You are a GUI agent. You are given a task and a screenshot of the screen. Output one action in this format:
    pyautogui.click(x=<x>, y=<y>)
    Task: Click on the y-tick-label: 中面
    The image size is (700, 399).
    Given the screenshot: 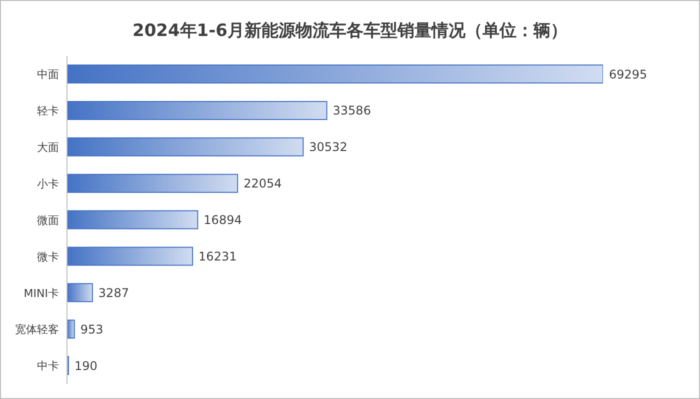 What is the action you would take?
    pyautogui.click(x=48, y=75)
    